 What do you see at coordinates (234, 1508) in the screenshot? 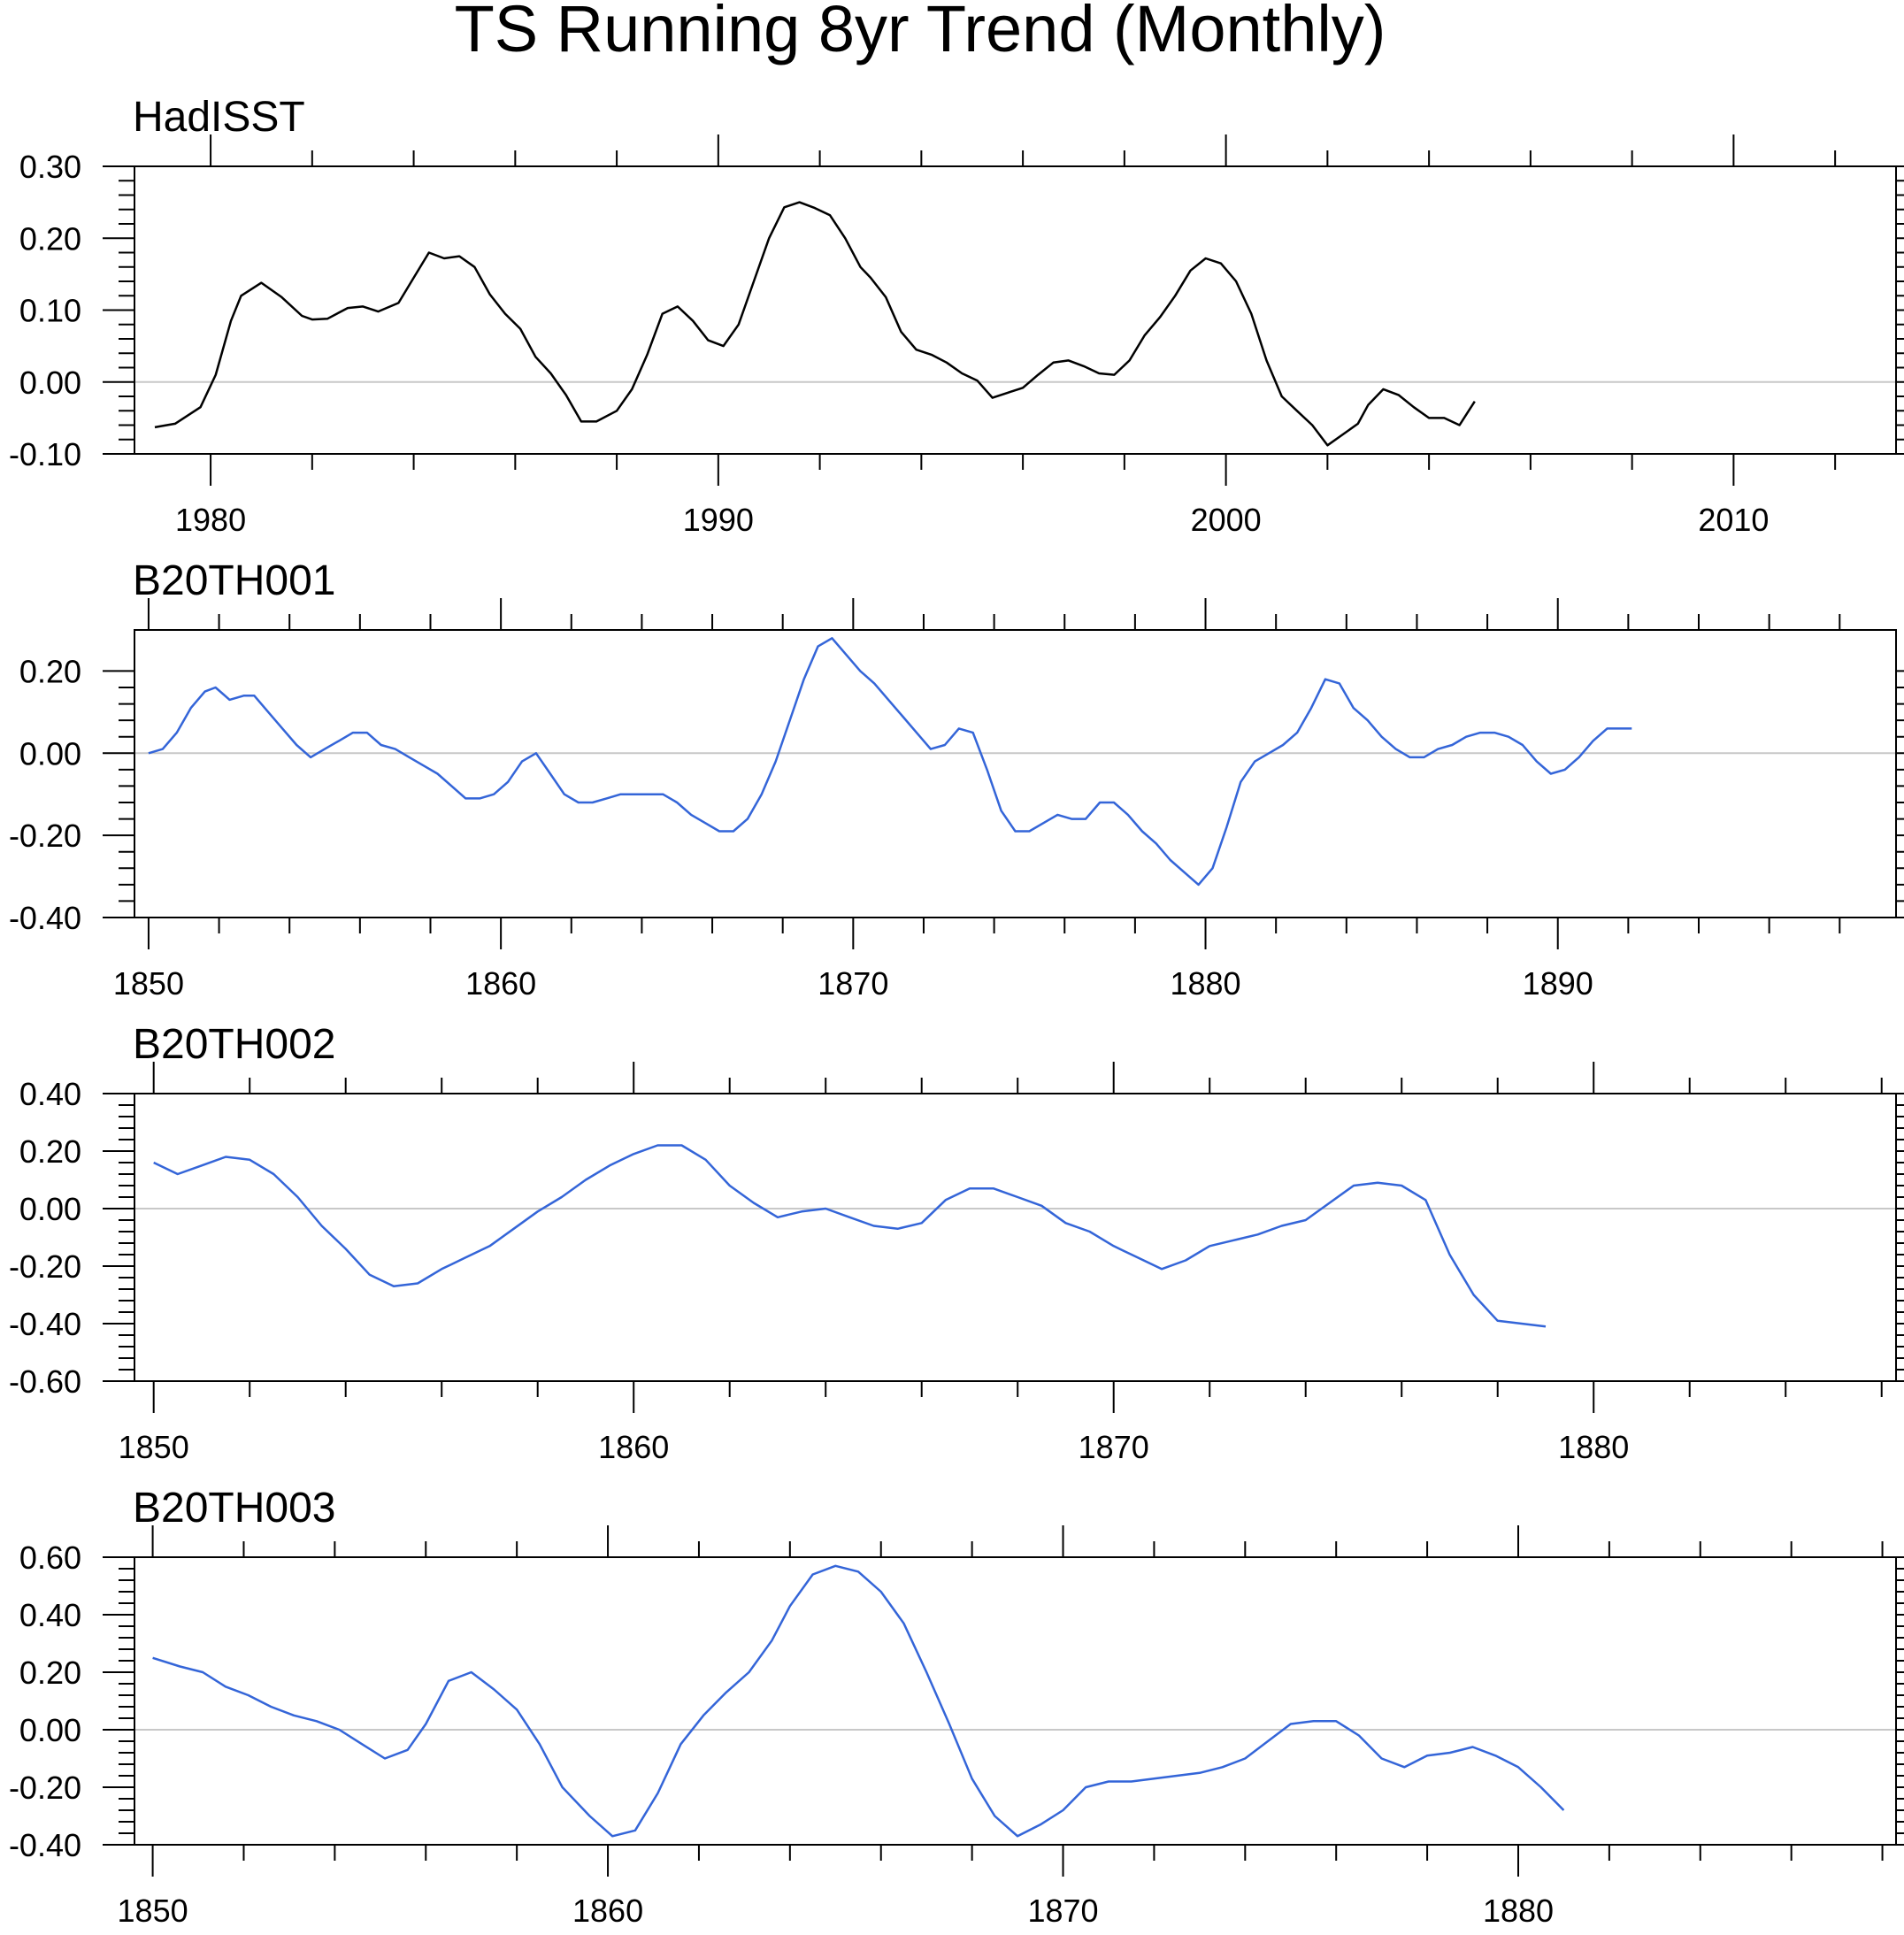
I see `panel-title: B20TH003` at bounding box center [234, 1508].